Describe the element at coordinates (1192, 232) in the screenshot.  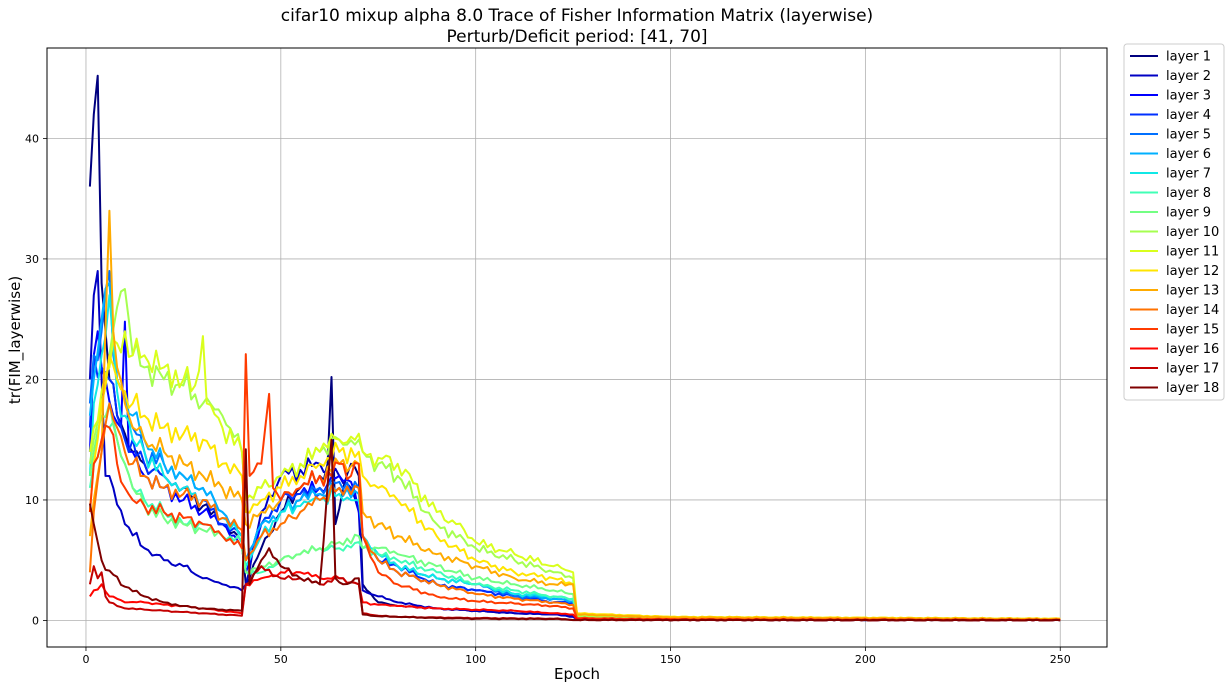
I see `legend-label: layer 10` at that location.